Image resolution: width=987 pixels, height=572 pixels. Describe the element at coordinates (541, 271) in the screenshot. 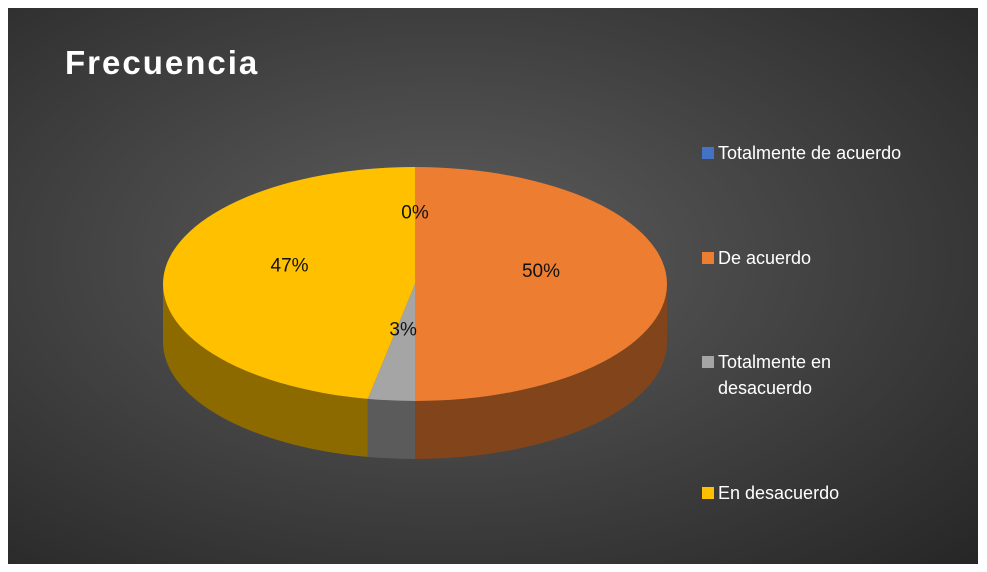

I see `data-label: 50%` at that location.